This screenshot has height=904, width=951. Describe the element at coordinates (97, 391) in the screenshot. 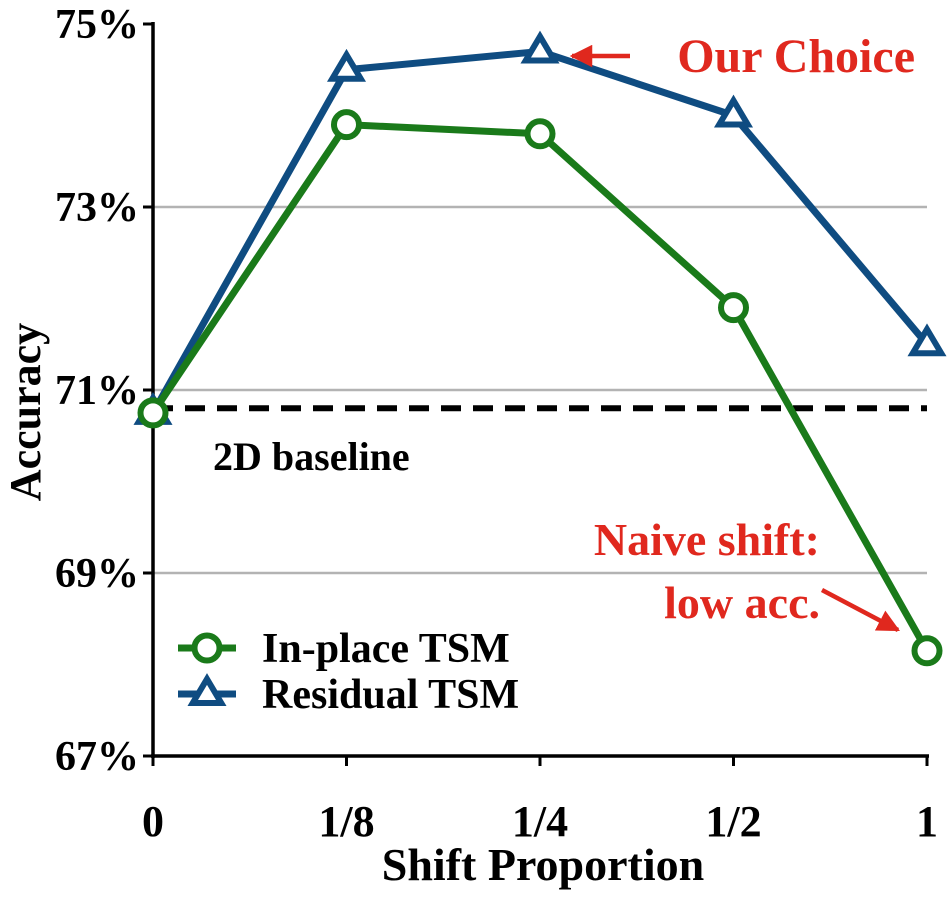

I see `y-tick-label: 71%` at that location.